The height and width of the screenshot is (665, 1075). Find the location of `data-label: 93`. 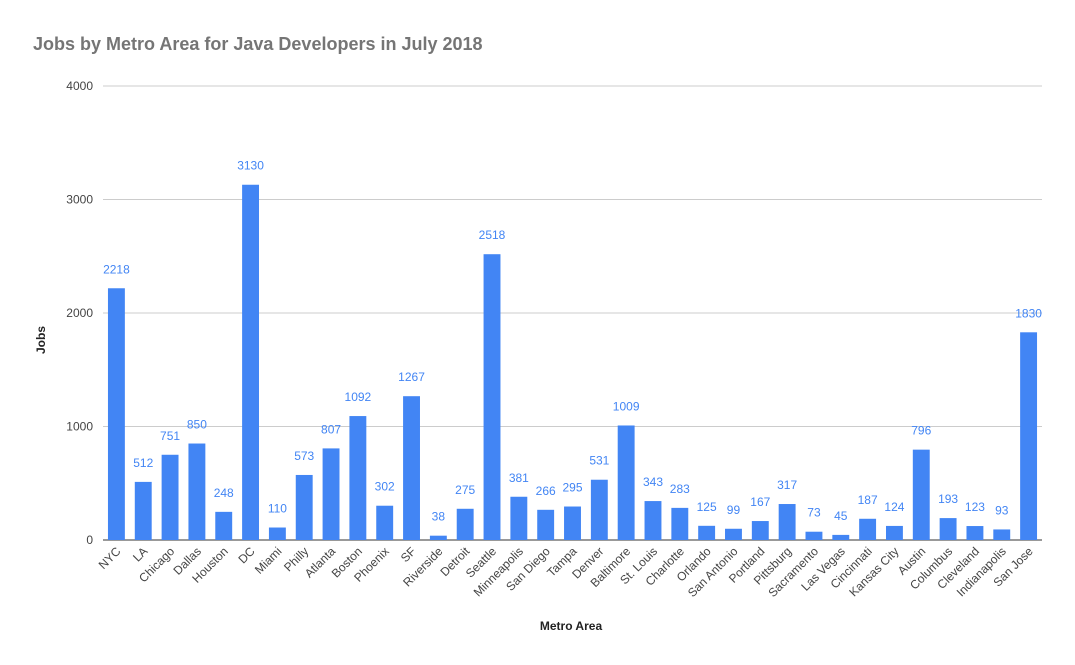

data-label: 93 is located at coordinates (1002, 510).